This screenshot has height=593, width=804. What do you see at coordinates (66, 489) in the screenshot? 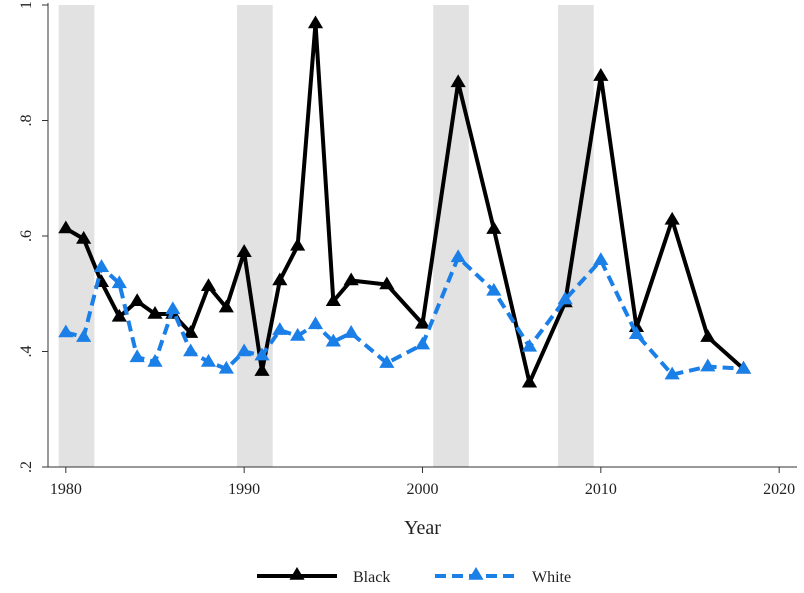
I see `x-tick-label: 1980` at bounding box center [66, 489].